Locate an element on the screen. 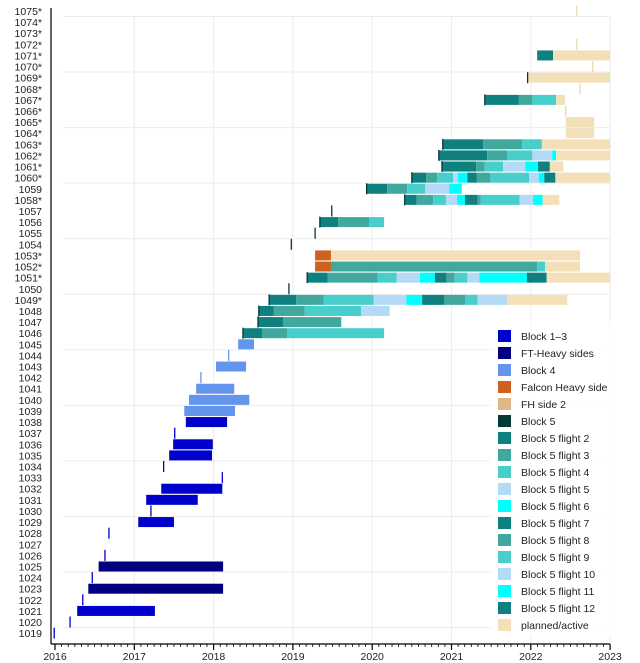 This screenshot has height=663, width=640. y-tick-label: 1068* is located at coordinates (28, 90).